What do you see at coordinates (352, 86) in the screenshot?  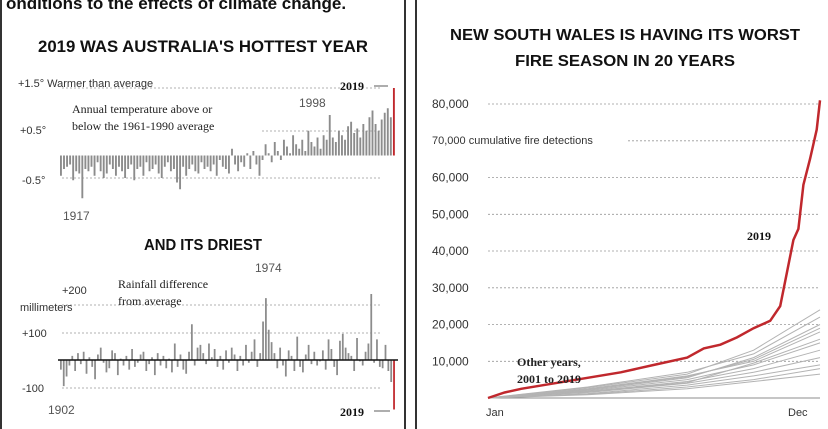 I see `temperature-label-2019: 2019` at bounding box center [352, 86].